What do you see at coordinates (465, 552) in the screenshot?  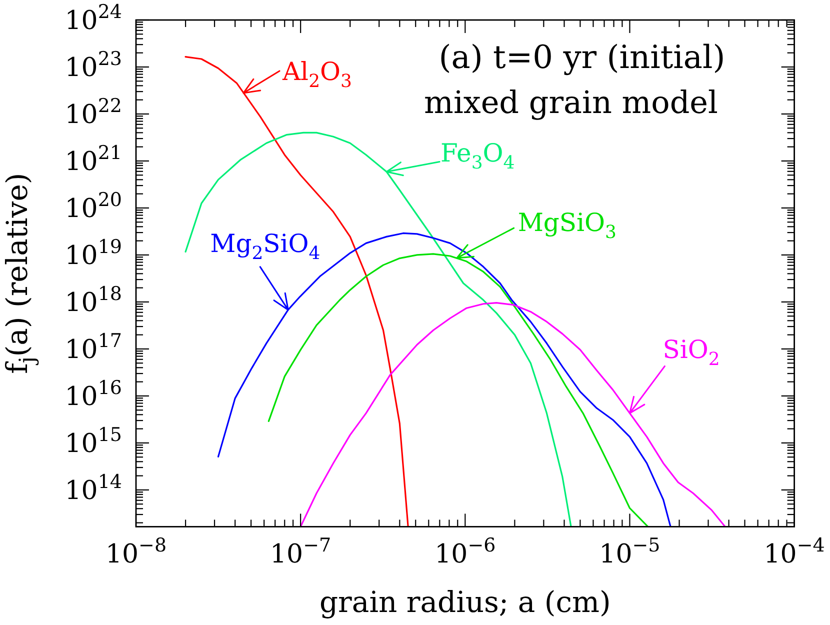 I see `x-tick-label: 10$^{−6}$` at bounding box center [465, 552].